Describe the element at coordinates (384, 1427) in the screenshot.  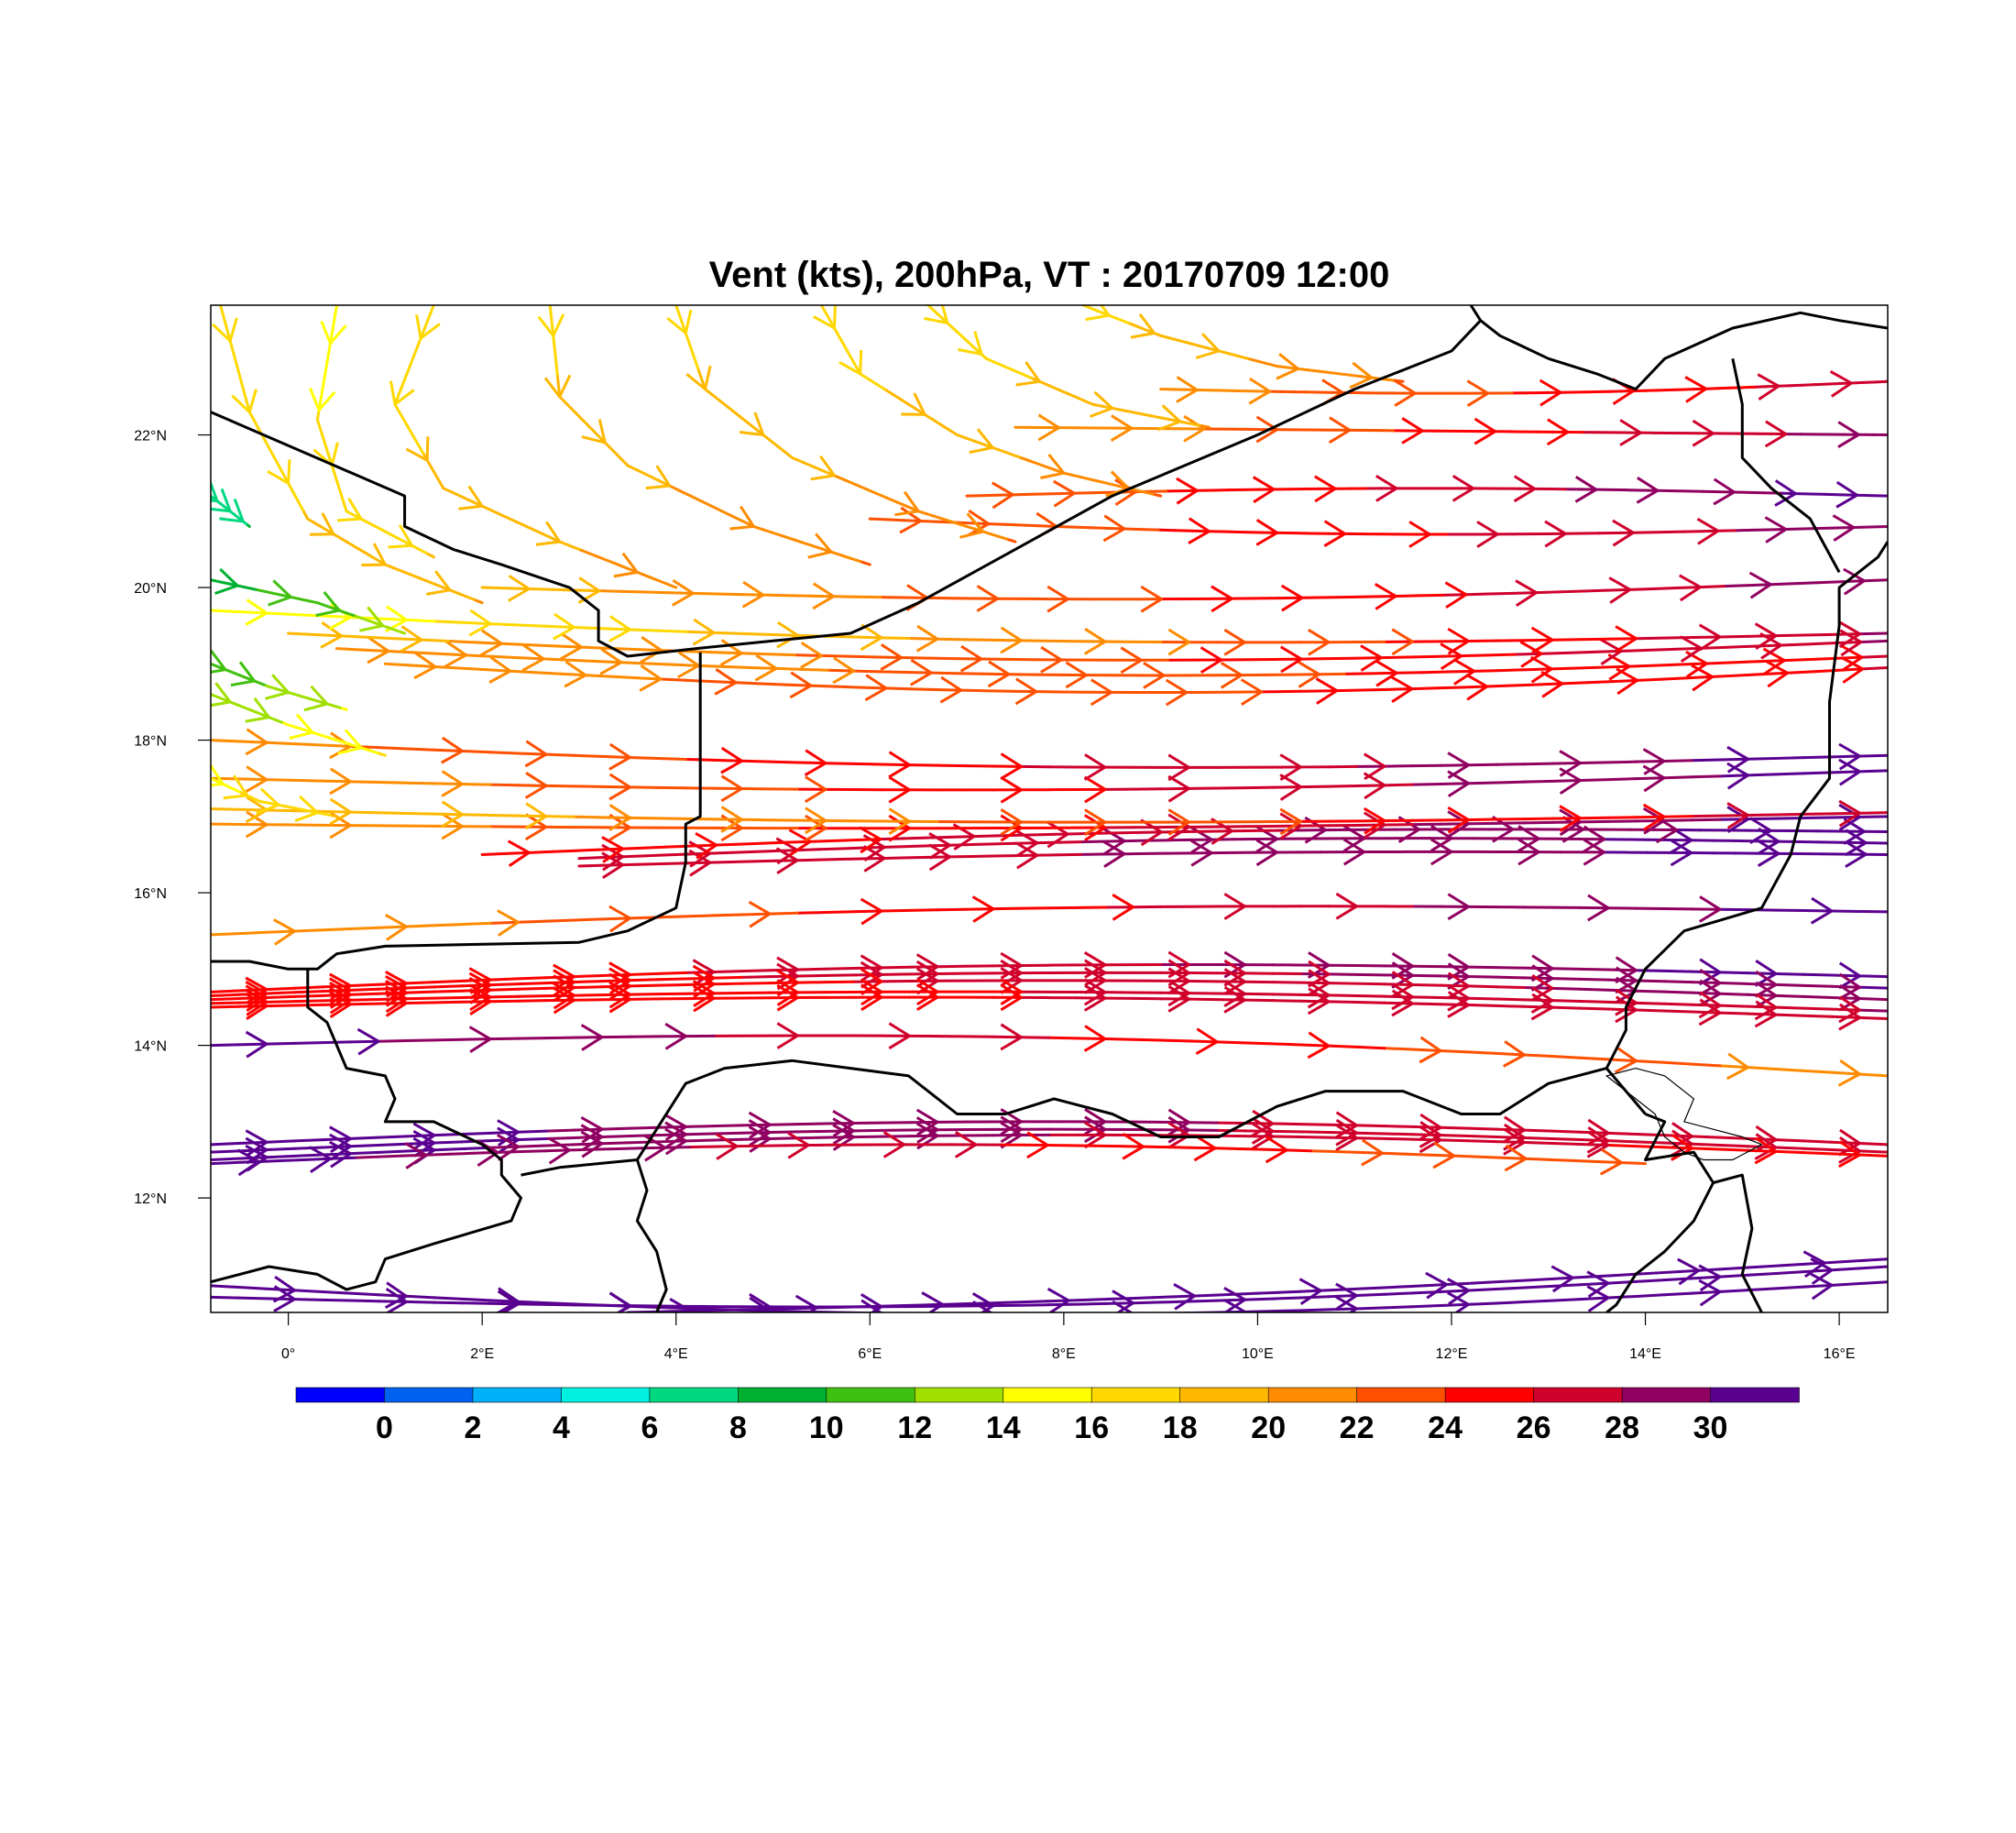
I see `colorbar-label: 0` at that location.